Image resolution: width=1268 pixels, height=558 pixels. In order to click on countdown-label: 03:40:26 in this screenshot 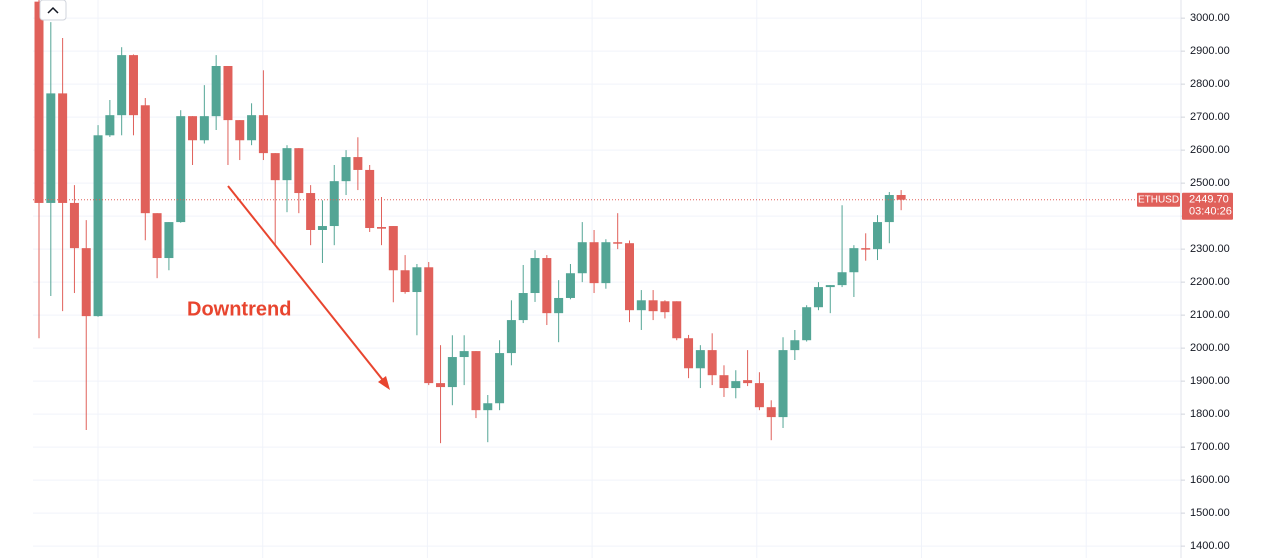, I will do `click(1210, 212)`.